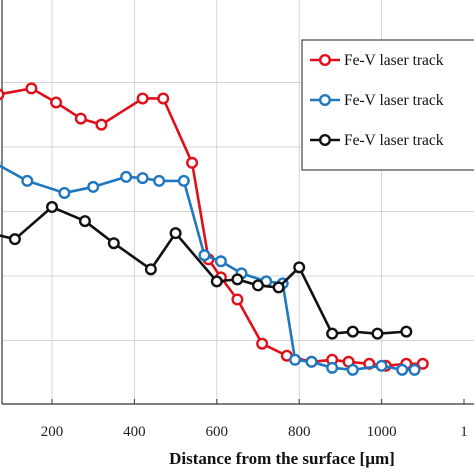 The width and height of the screenshot is (474, 474). I want to click on x-tick-label: 200, so click(52, 432).